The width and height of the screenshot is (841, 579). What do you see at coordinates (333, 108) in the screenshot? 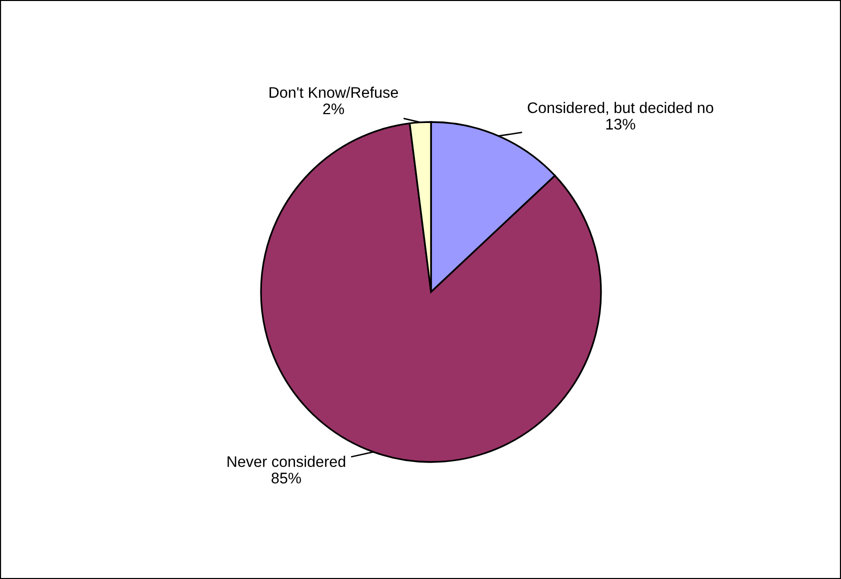
I see `data-label: 2%` at bounding box center [333, 108].